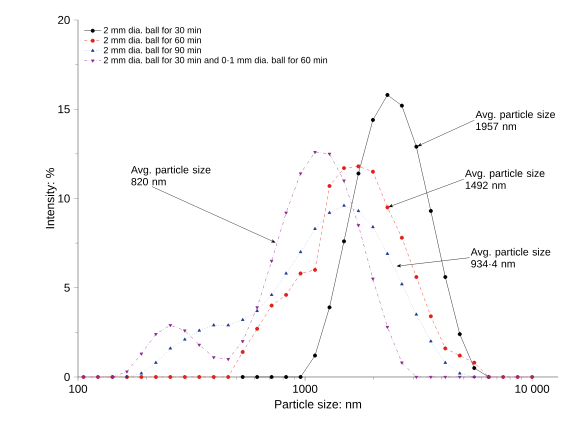 The width and height of the screenshot is (565, 436). Describe the element at coordinates (305, 388) in the screenshot. I see `x-tick-label: 1000` at that location.